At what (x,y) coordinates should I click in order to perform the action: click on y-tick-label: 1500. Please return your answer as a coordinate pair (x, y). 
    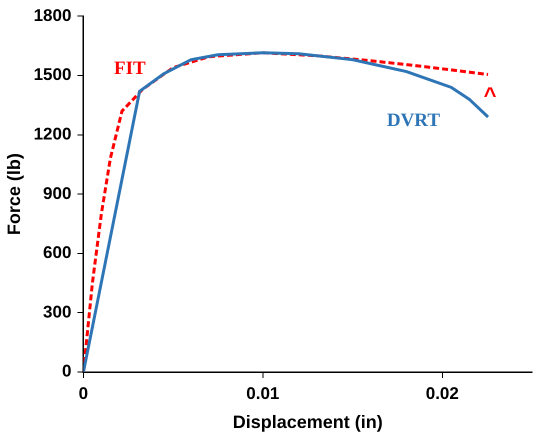
    Looking at the image, I should click on (53, 74).